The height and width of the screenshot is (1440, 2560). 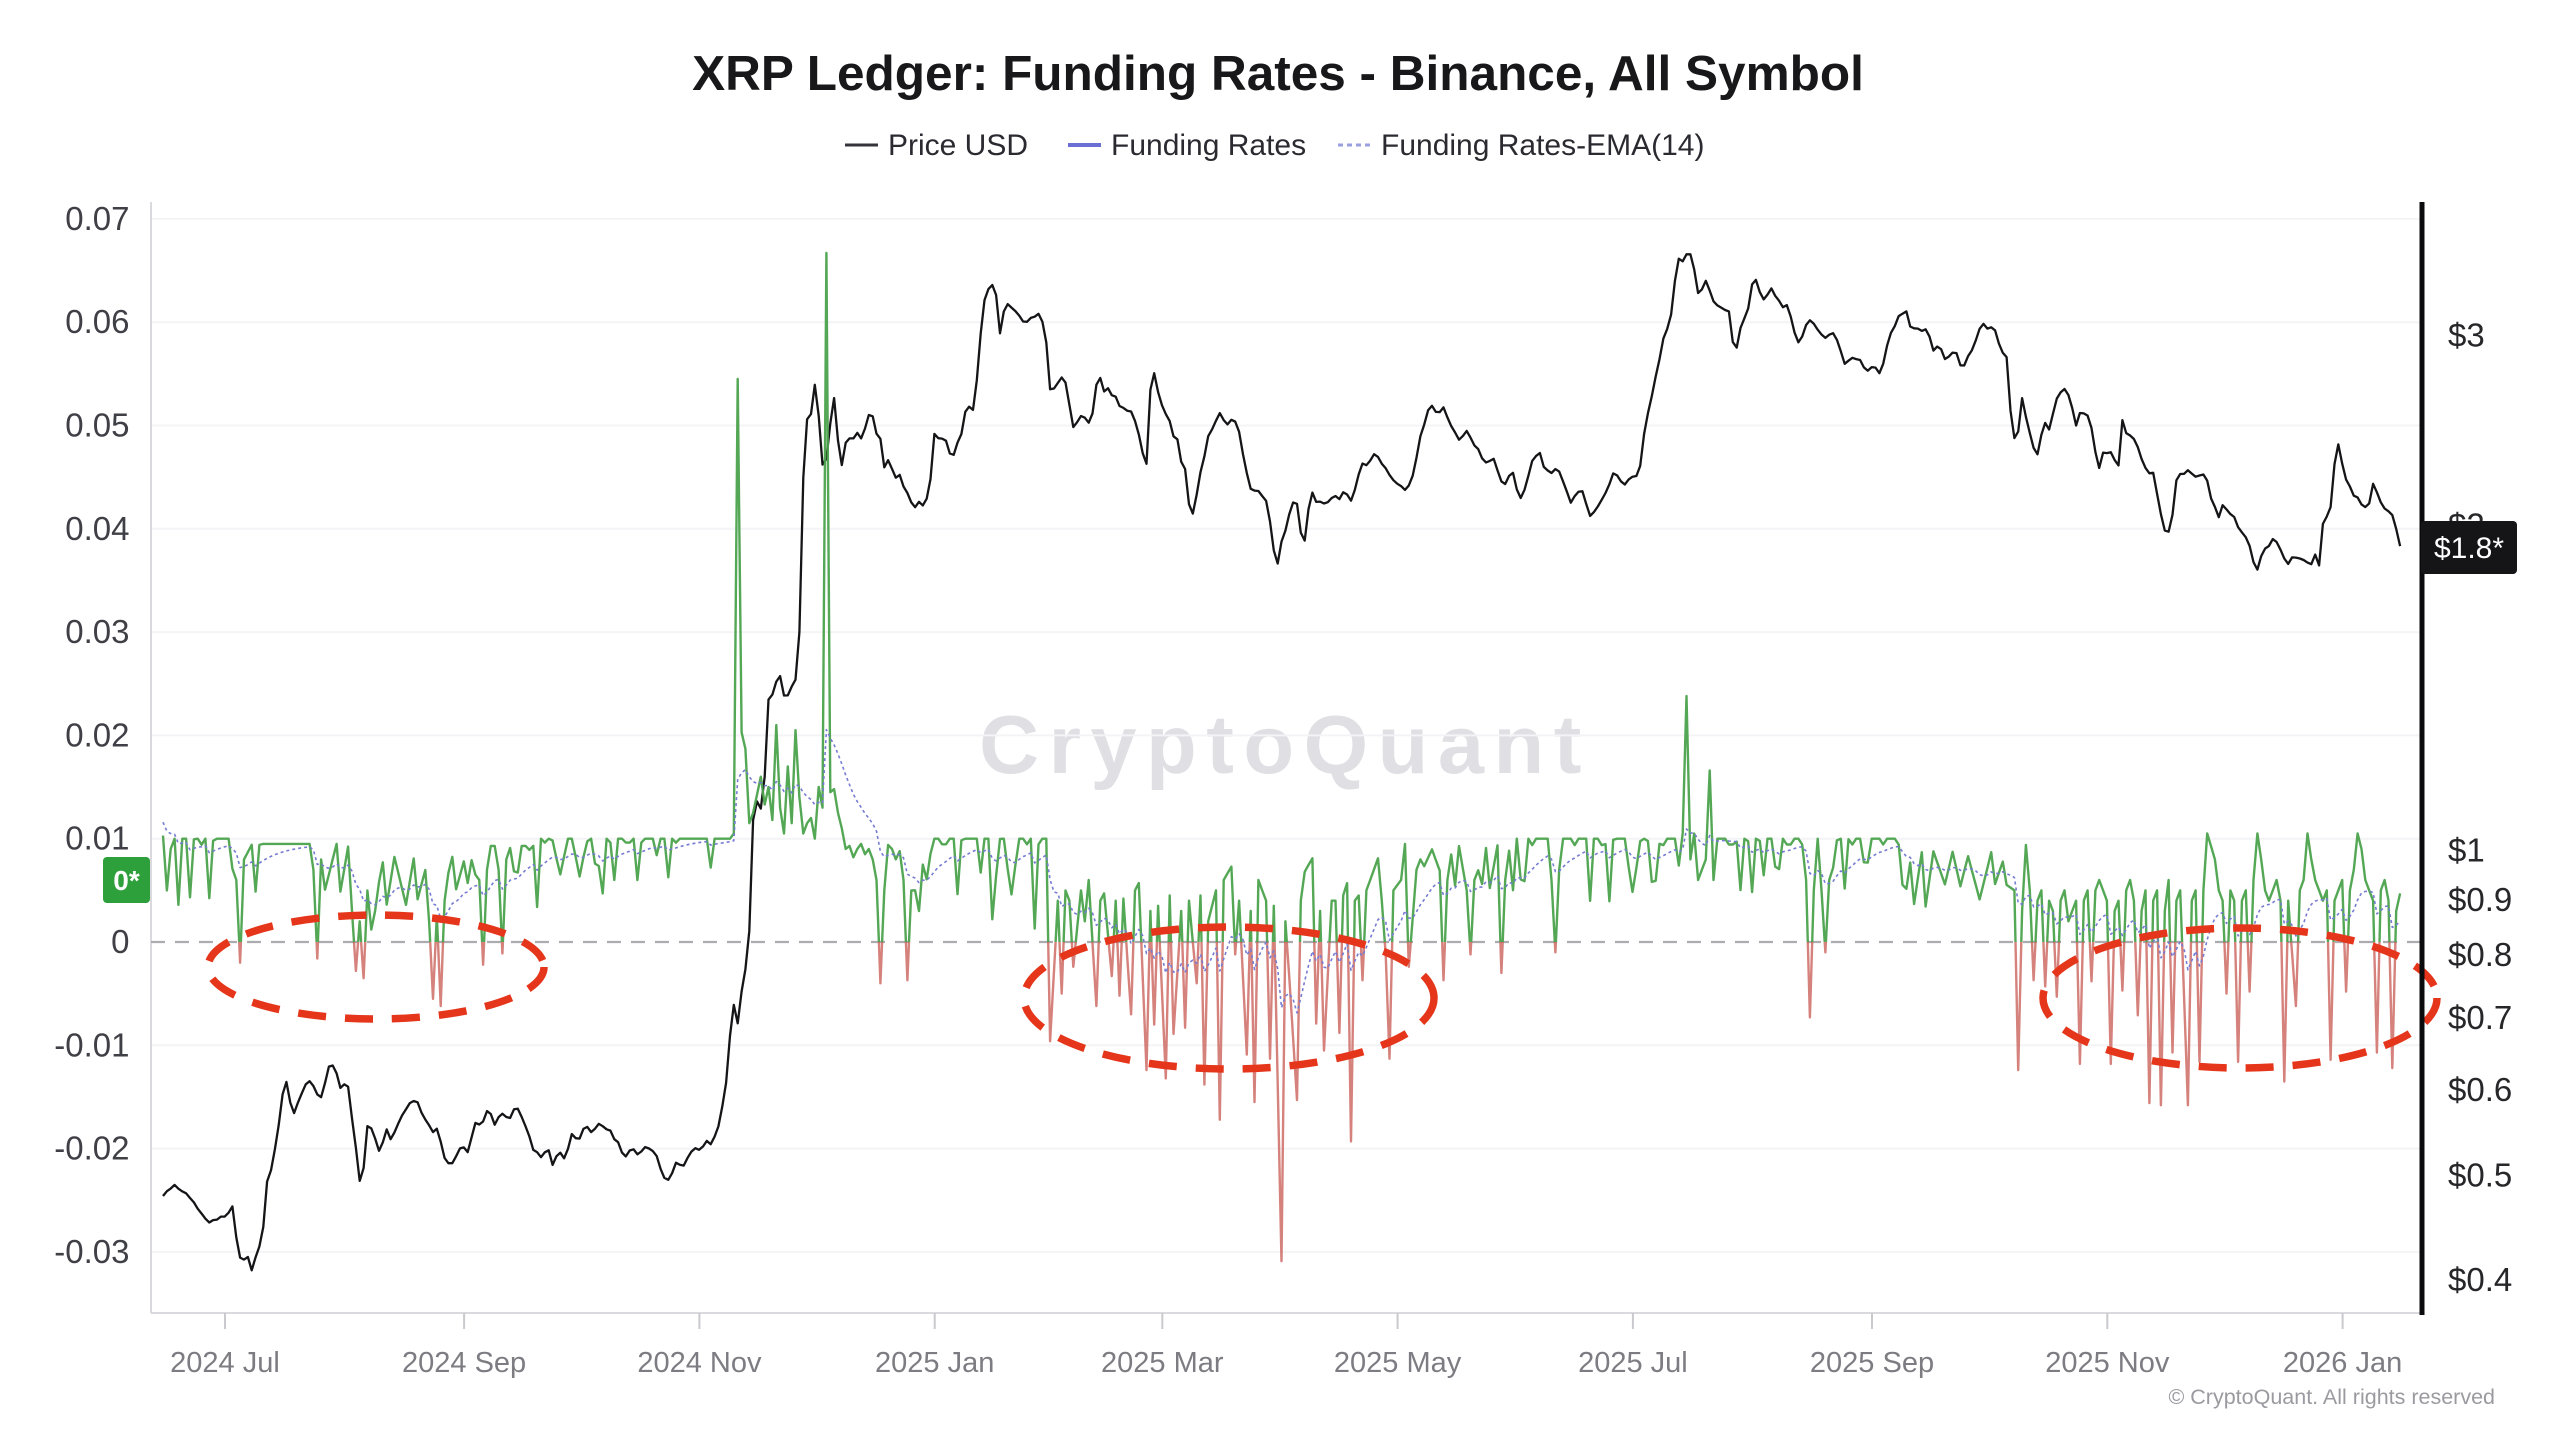 What do you see at coordinates (1398, 1363) in the screenshot?
I see `svg-text: 2025 May` at bounding box center [1398, 1363].